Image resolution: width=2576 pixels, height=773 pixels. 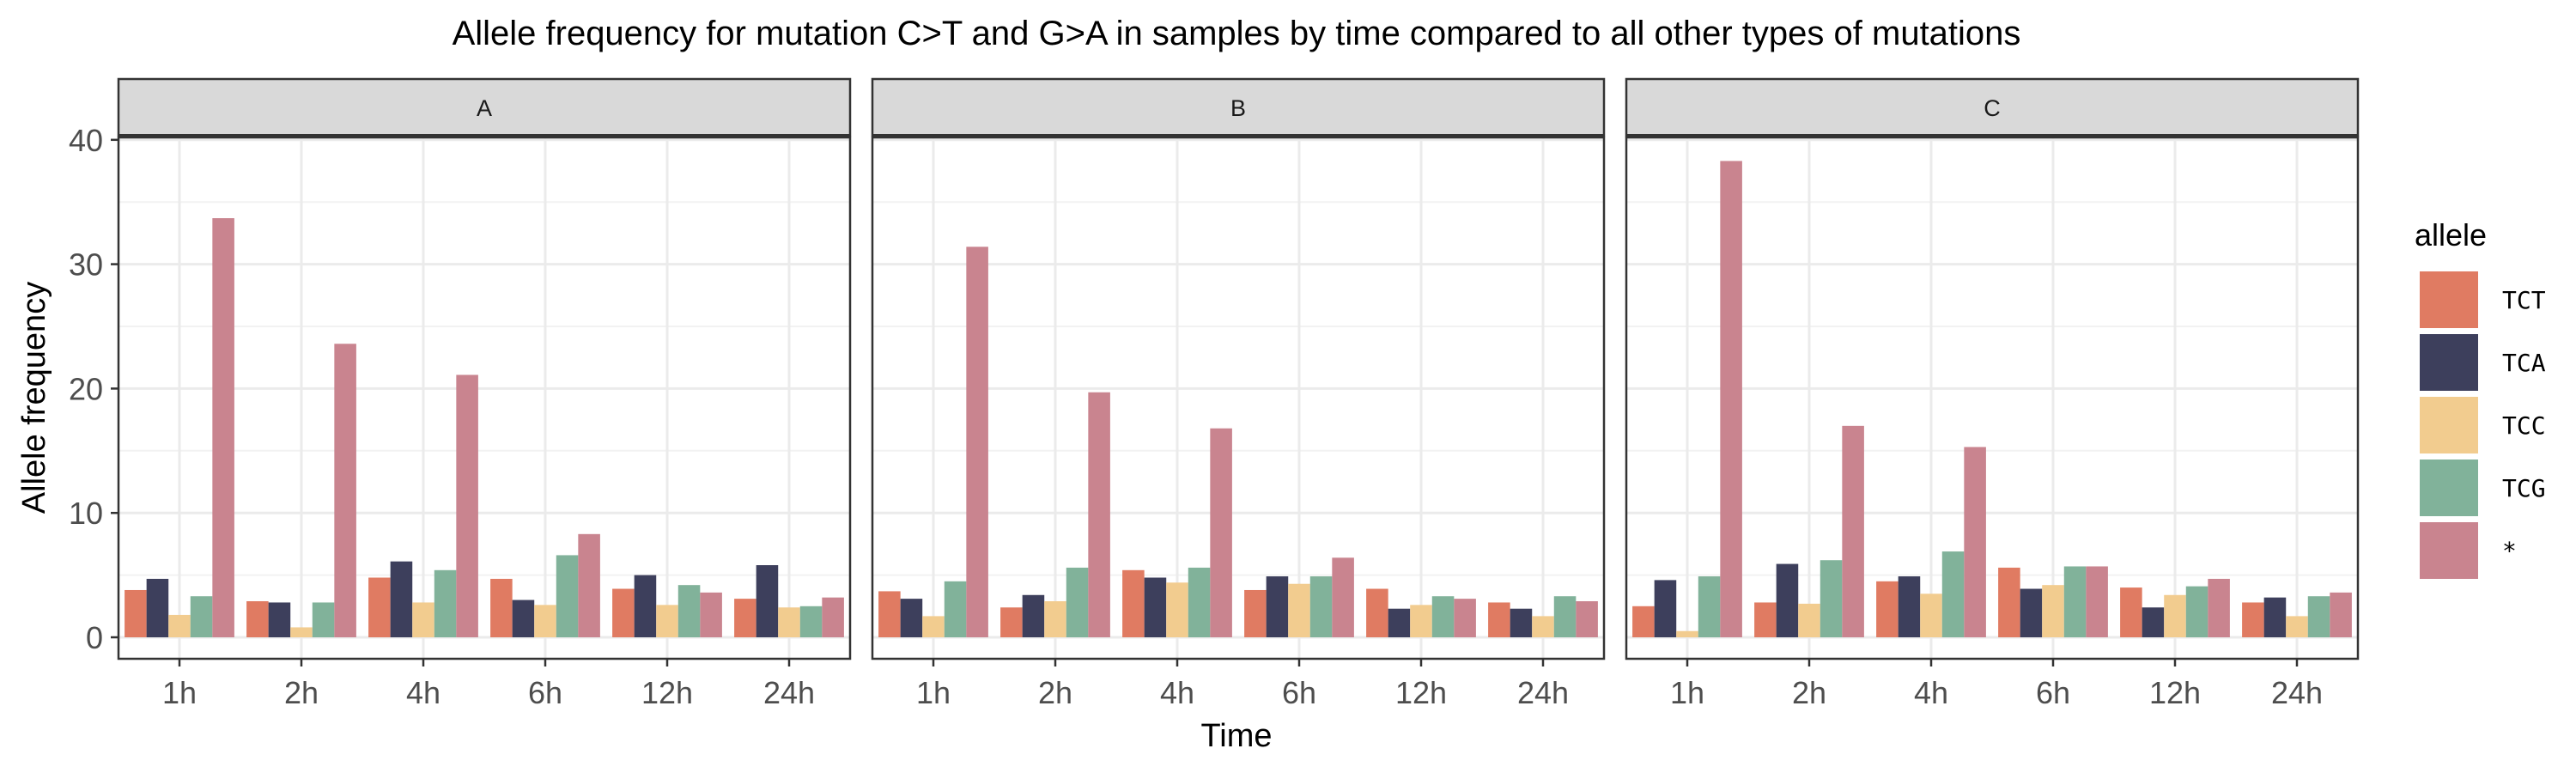 I want to click on bar-c-12h-tcc, so click(x=2175, y=615).